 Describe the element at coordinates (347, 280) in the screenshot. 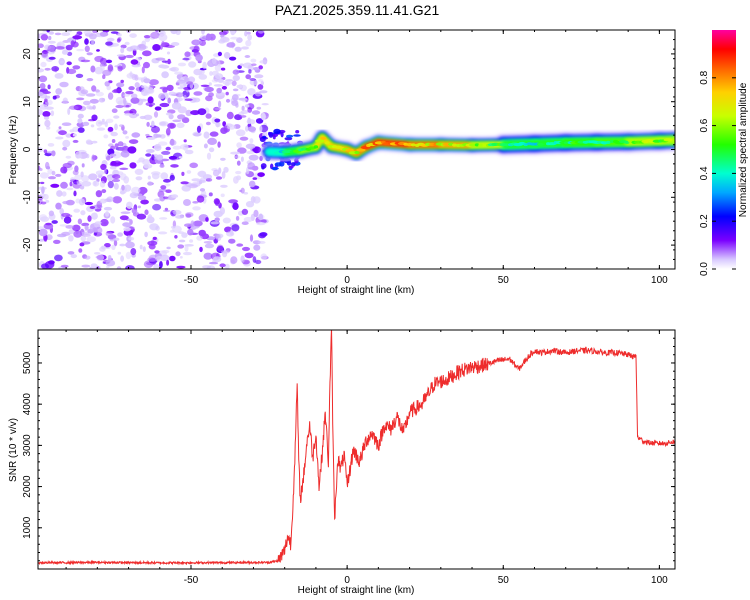

I see `x-tick-label: 0` at that location.